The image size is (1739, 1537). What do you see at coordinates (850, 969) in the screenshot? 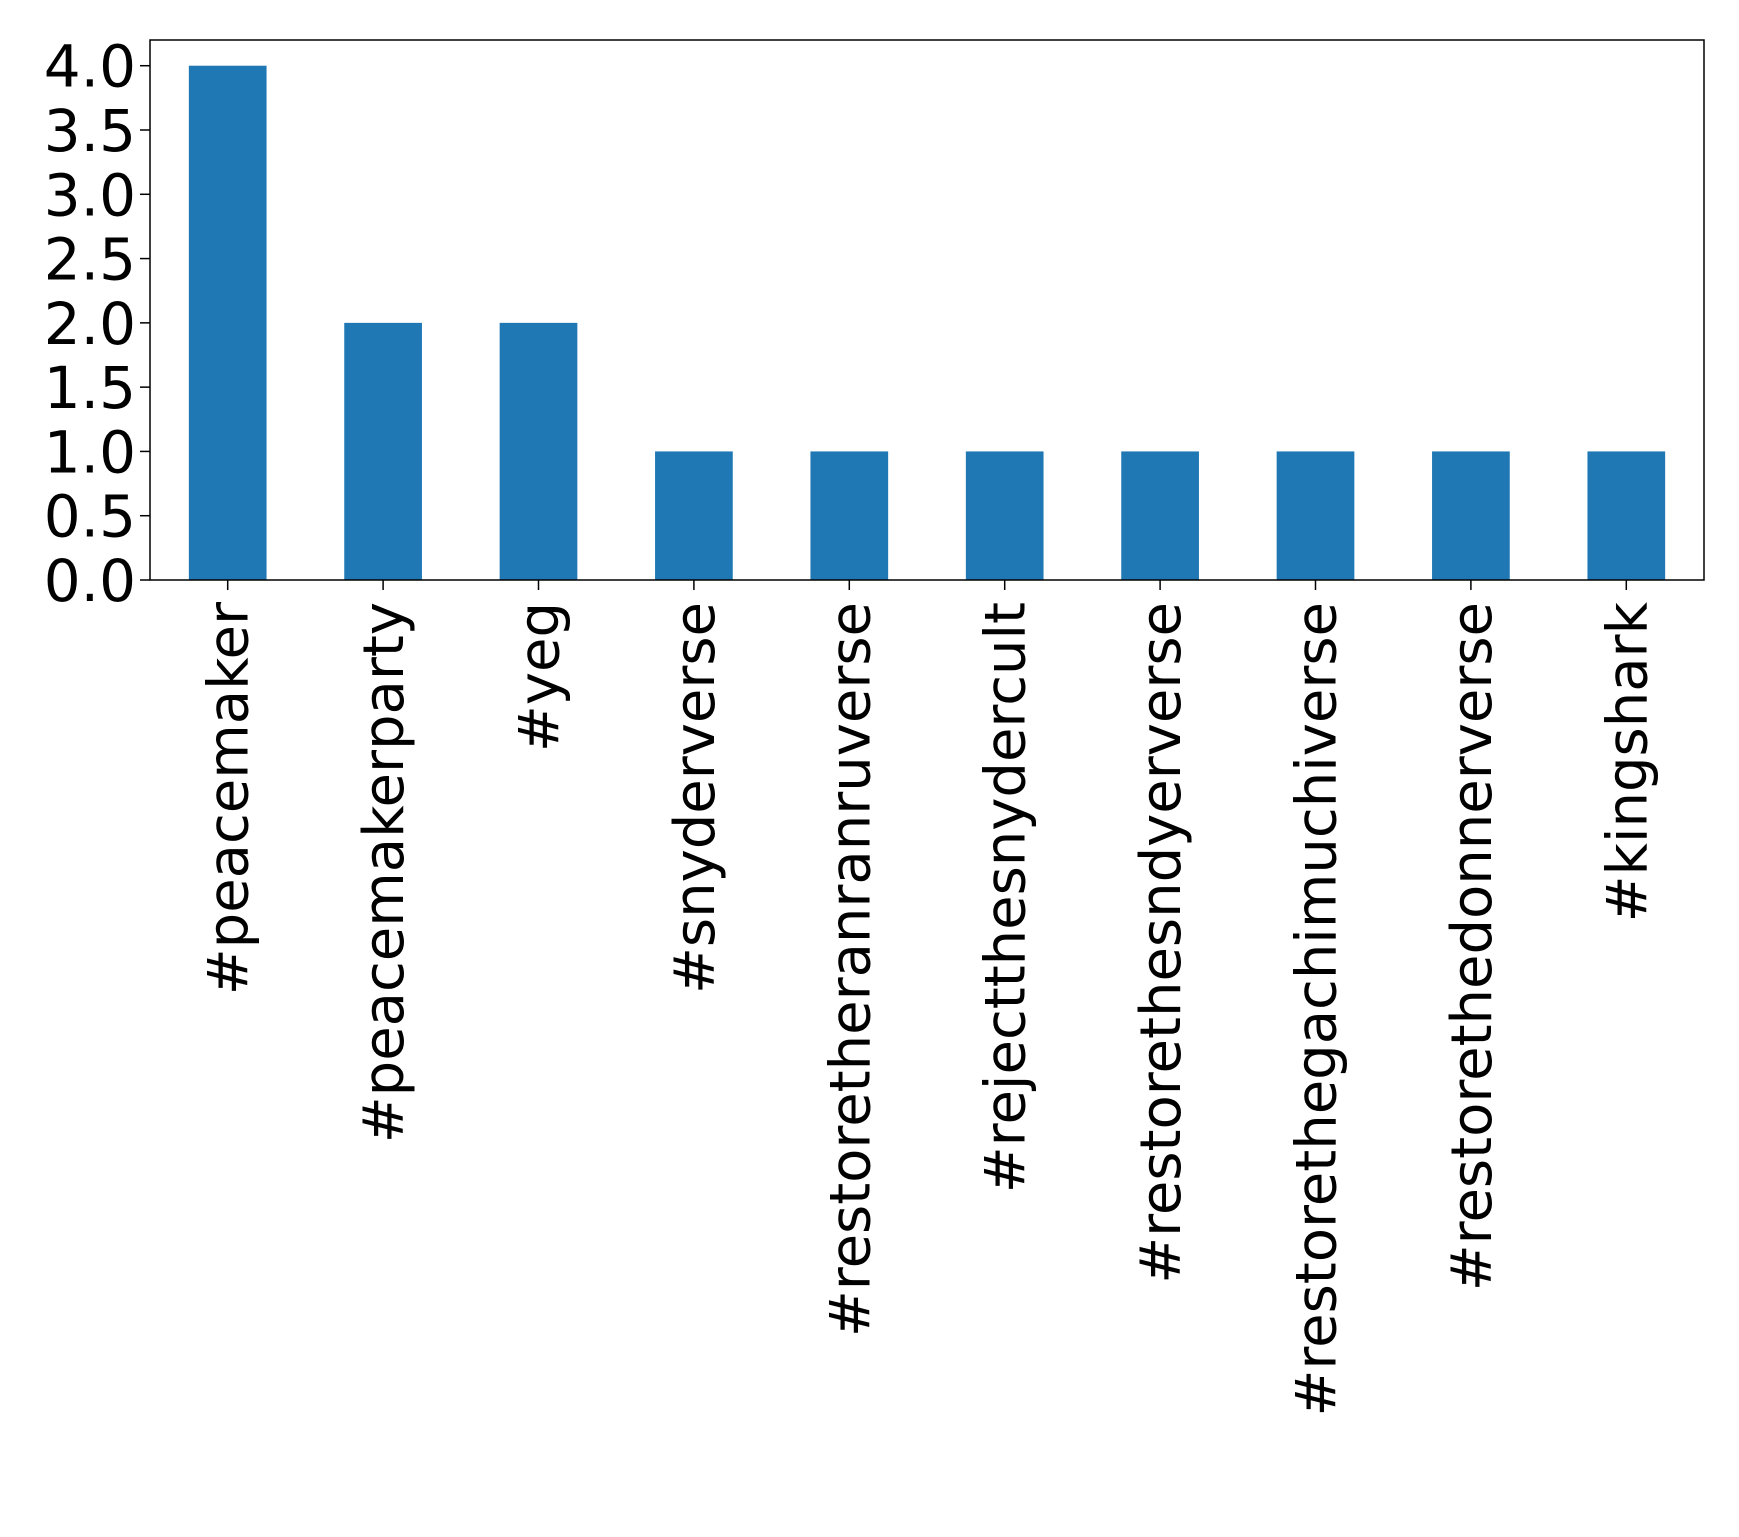
I see `x-tick-label: #restoretheranranruverse` at bounding box center [850, 969].